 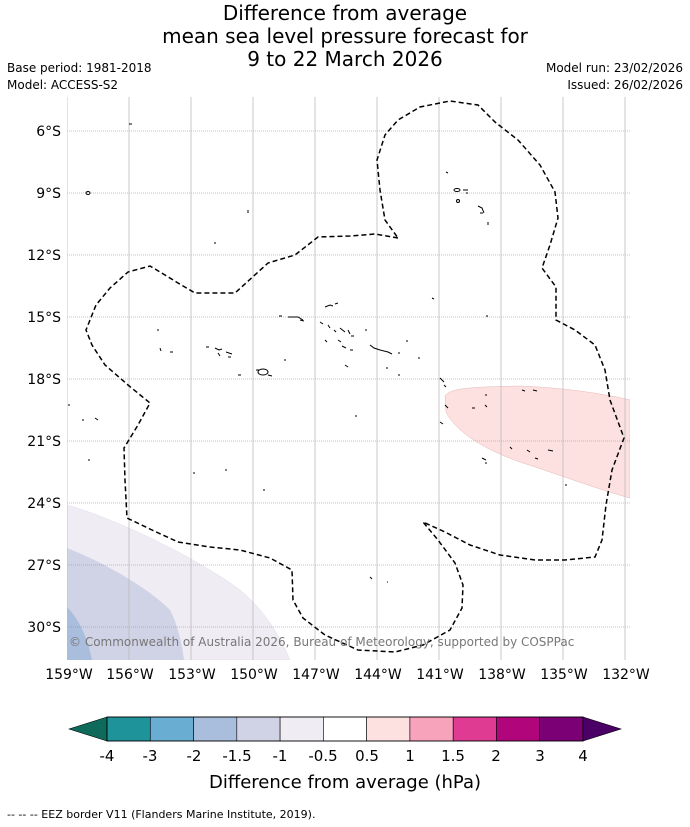 What do you see at coordinates (280, 756) in the screenshot?
I see `colorbar-tick: -1` at bounding box center [280, 756].